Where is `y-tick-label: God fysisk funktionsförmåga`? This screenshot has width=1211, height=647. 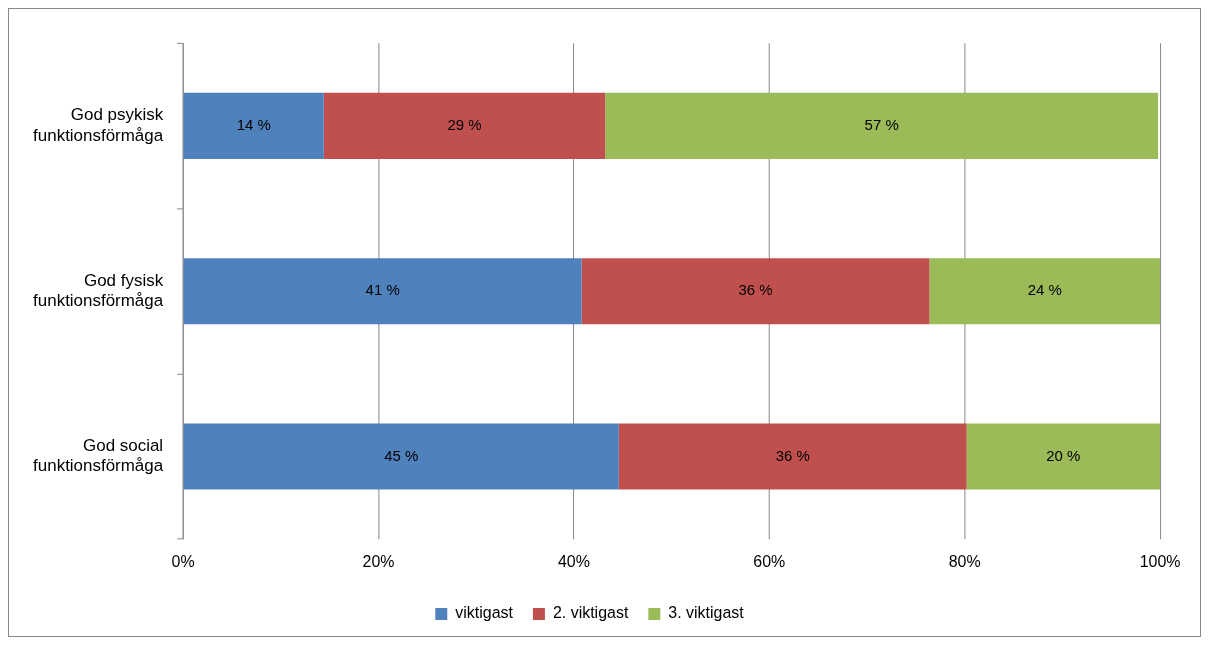
y-tick-label: God fysisk funktionsförmåga is located at coordinates (98, 290).